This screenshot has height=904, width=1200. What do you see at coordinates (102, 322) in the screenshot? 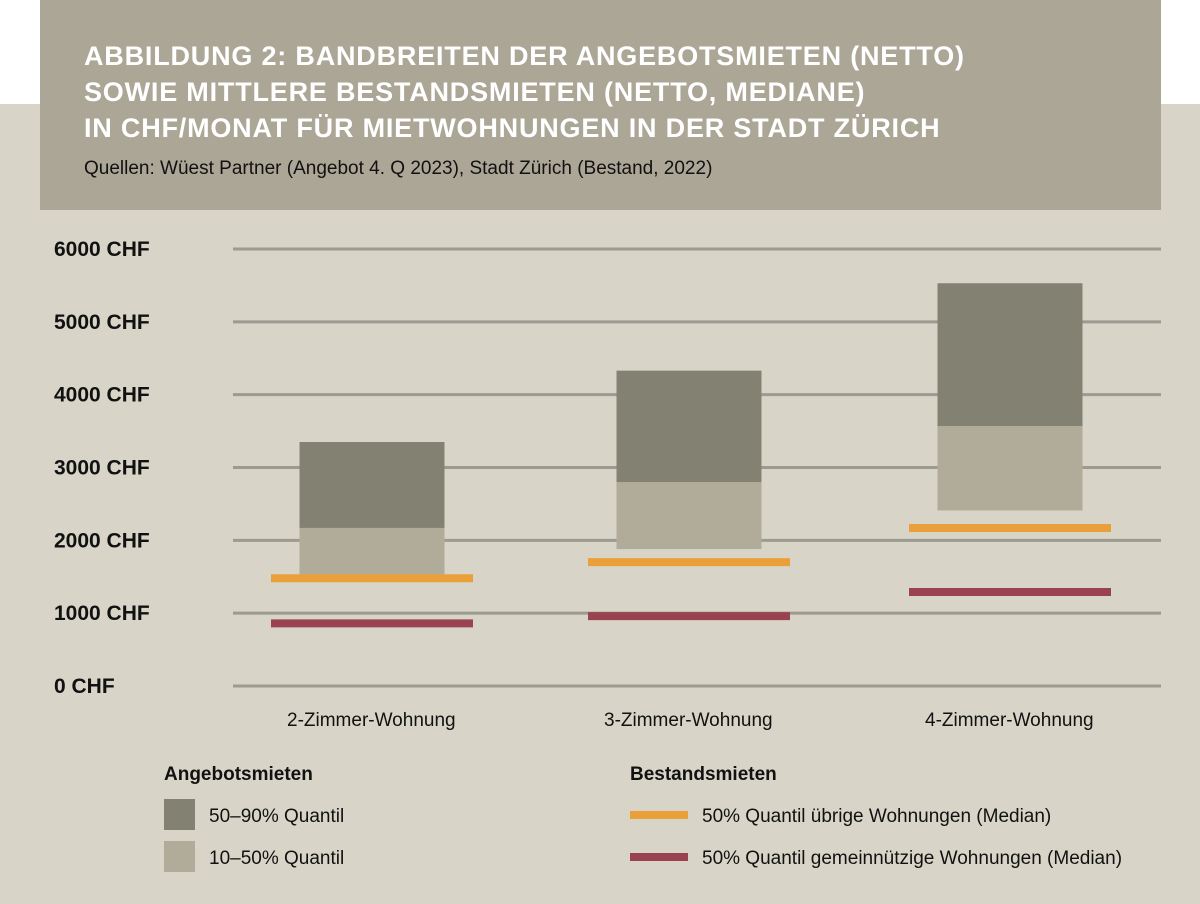
I see `y-tick-label: 5000 CHF` at bounding box center [102, 322].